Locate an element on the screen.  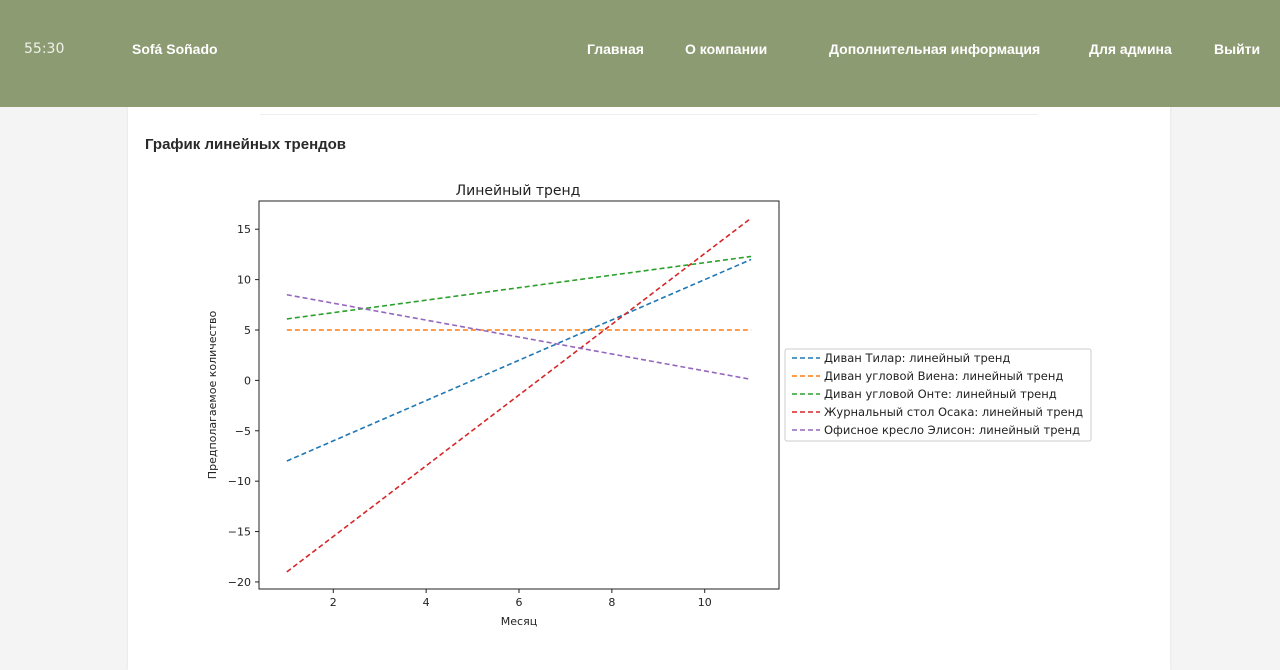
y-tick-label: 15 is located at coordinates (244, 229).